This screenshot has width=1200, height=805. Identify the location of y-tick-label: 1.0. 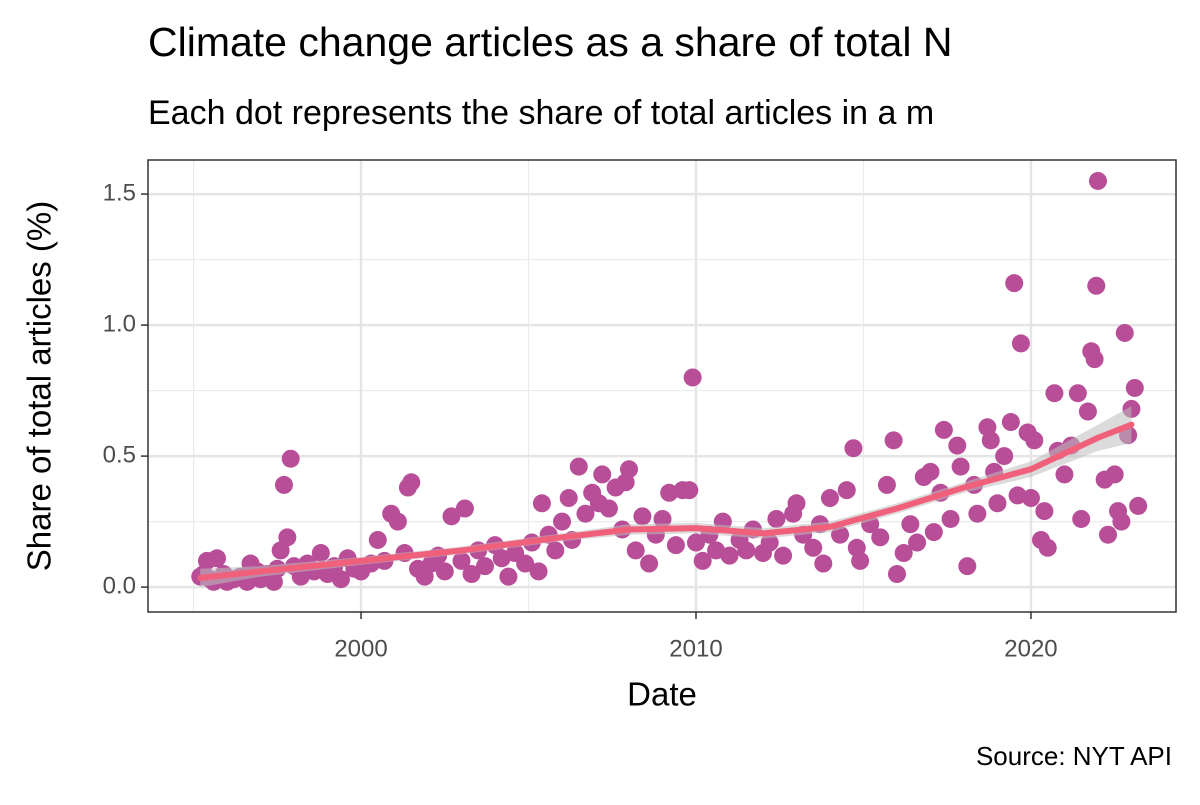
(119, 323).